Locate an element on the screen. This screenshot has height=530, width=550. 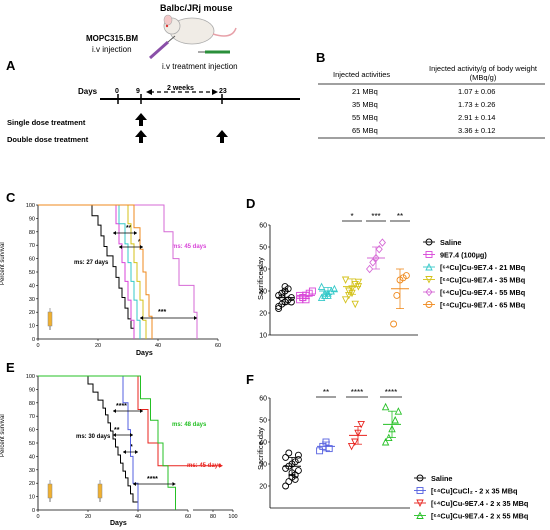
e-sig-arrow-2-head-r is located at coordinates (131, 435).